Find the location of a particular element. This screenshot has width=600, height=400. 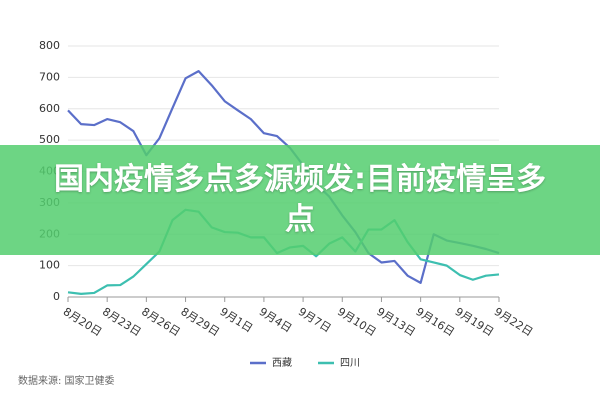

x-tick-label: 9月13日 is located at coordinates (395, 322).